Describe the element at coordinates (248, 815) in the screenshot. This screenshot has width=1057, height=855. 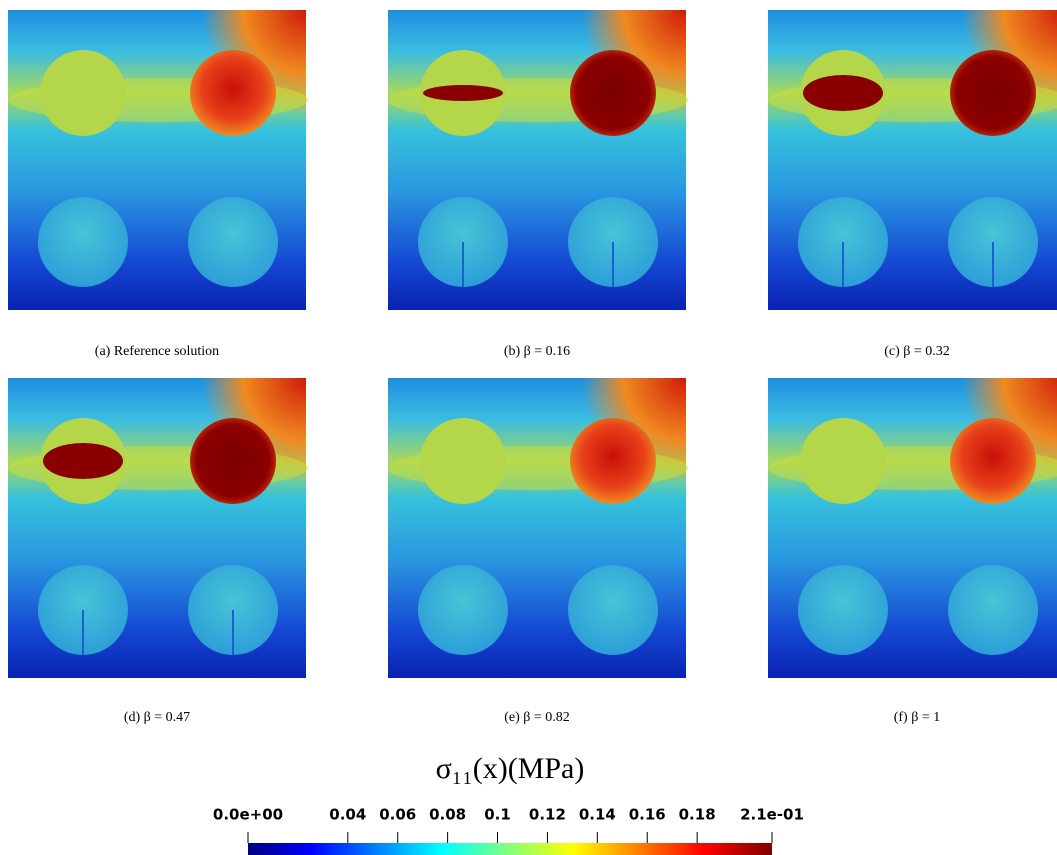
I see `colorbar-tick-label: 0.0e+00` at that location.